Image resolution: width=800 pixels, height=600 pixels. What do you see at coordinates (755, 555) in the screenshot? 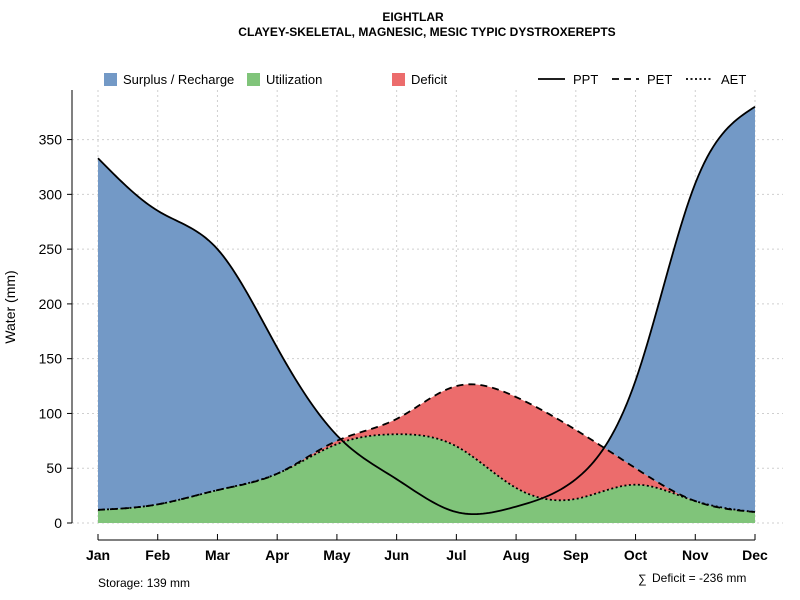
I see `x-tick-label: Dec` at bounding box center [755, 555].